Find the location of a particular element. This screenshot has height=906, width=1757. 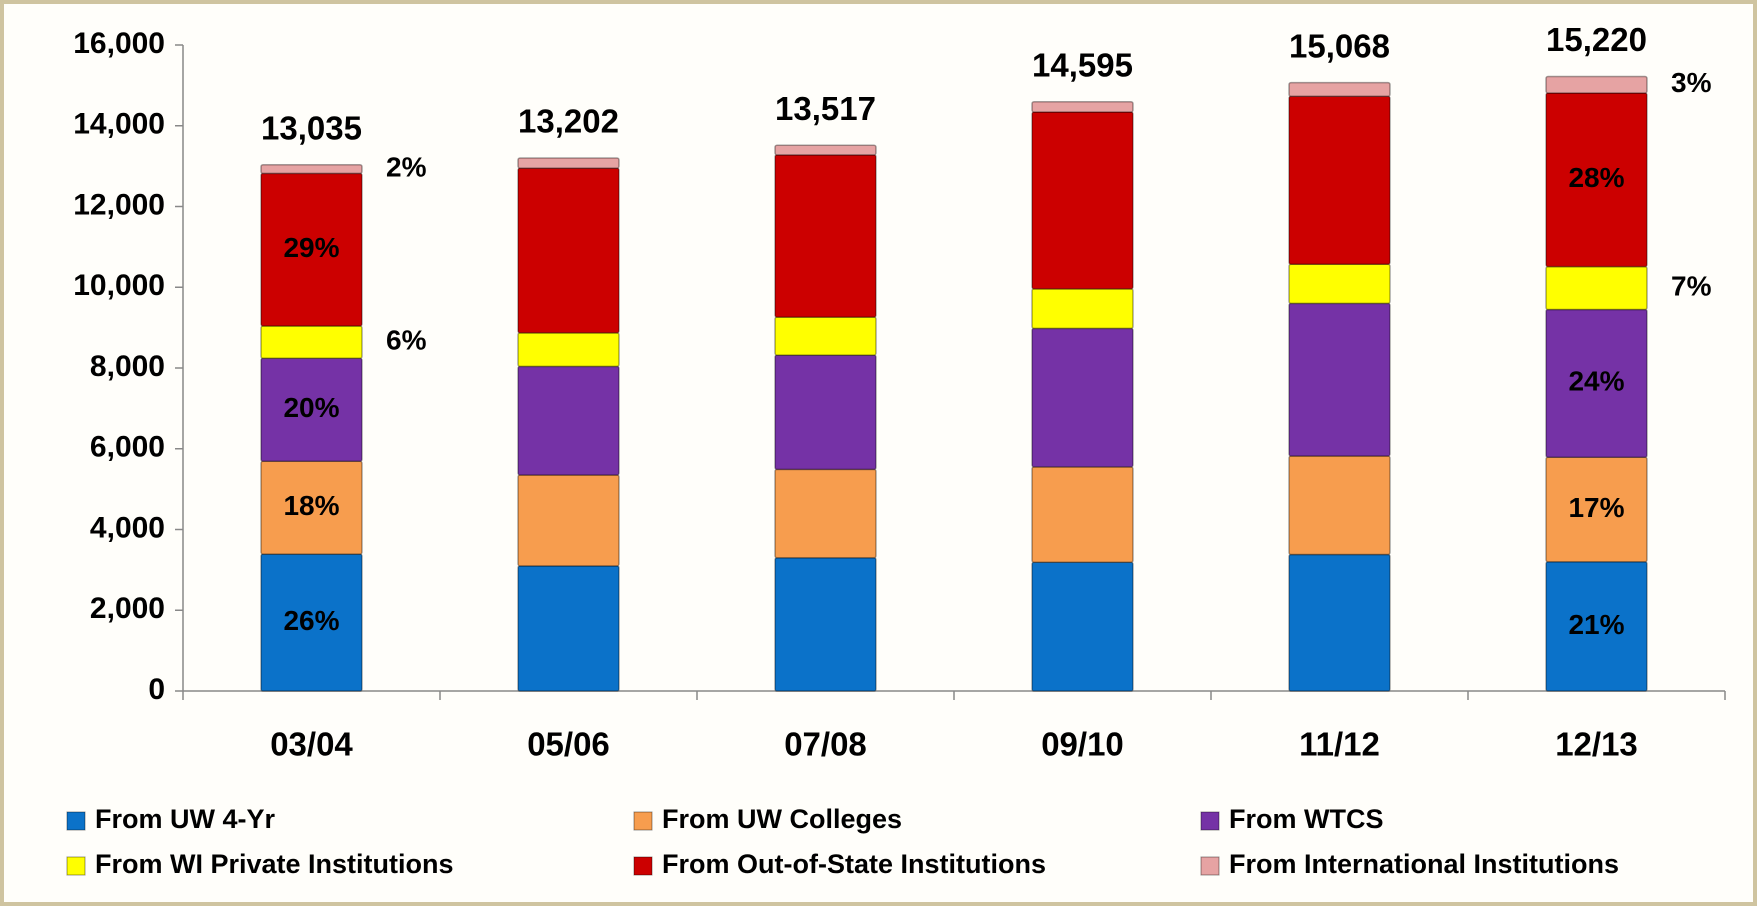

data-label: 26% is located at coordinates (311, 620).